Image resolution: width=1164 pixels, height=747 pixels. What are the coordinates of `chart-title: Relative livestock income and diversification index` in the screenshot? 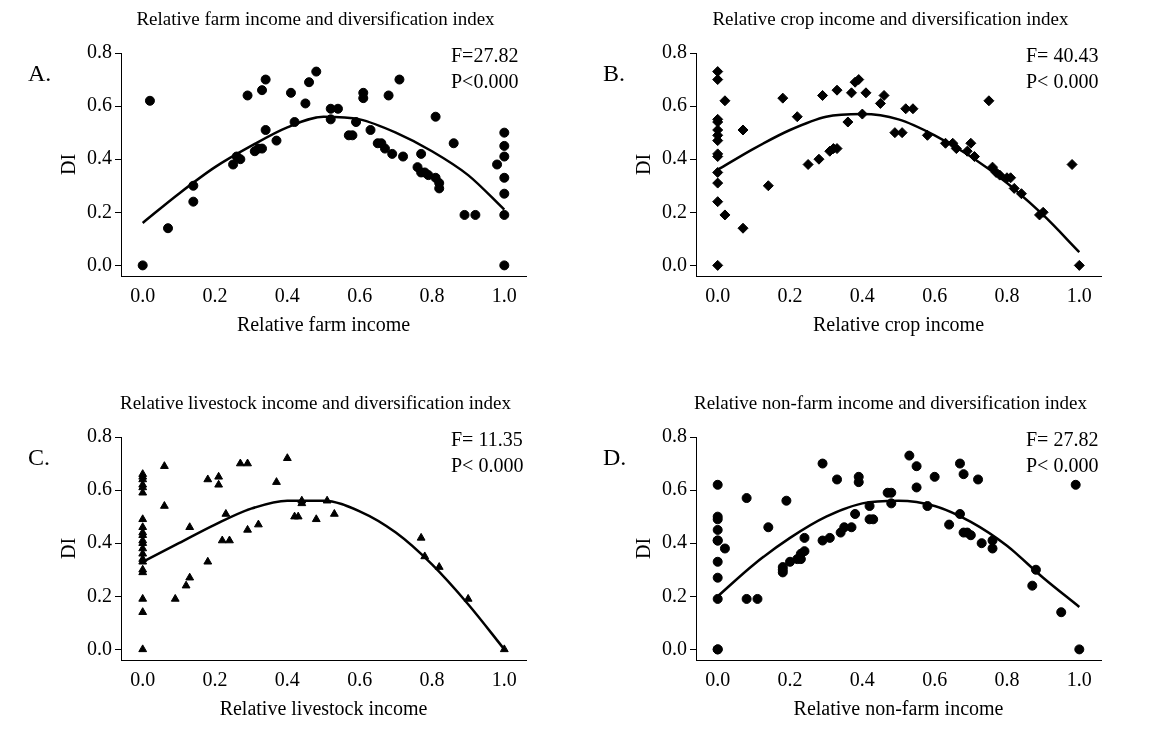 It's located at (315, 403).